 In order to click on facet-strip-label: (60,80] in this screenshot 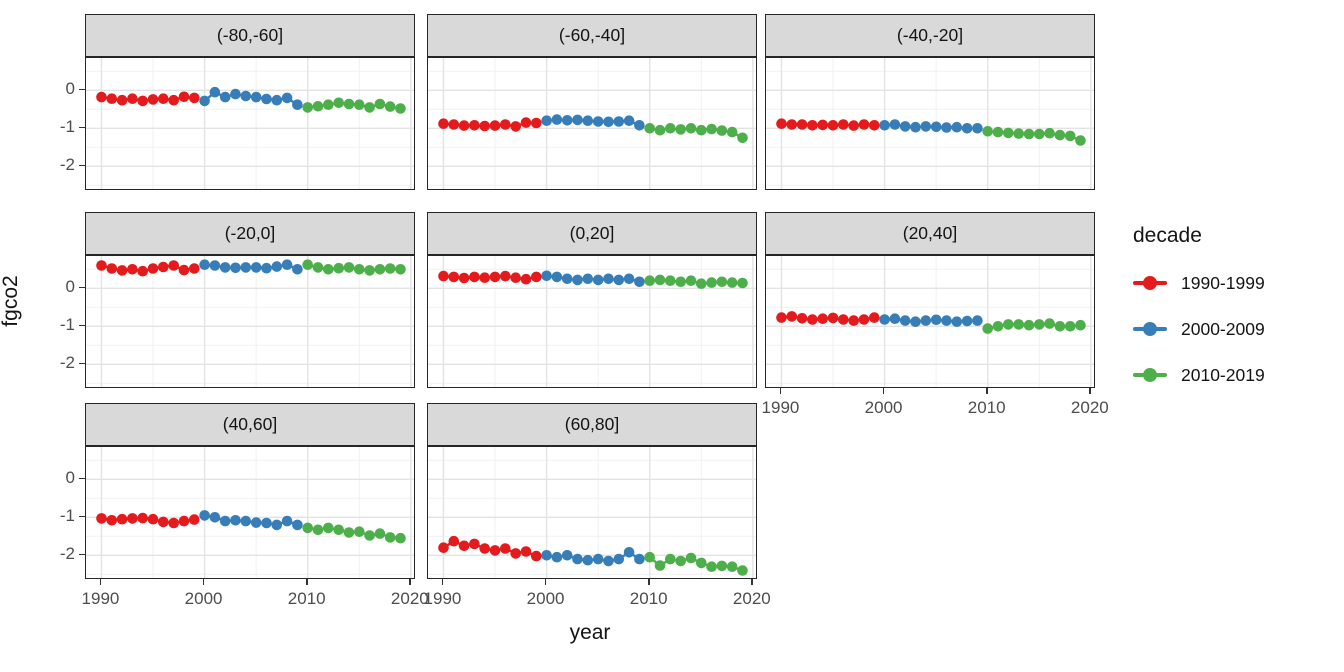, I will do `click(592, 424)`.